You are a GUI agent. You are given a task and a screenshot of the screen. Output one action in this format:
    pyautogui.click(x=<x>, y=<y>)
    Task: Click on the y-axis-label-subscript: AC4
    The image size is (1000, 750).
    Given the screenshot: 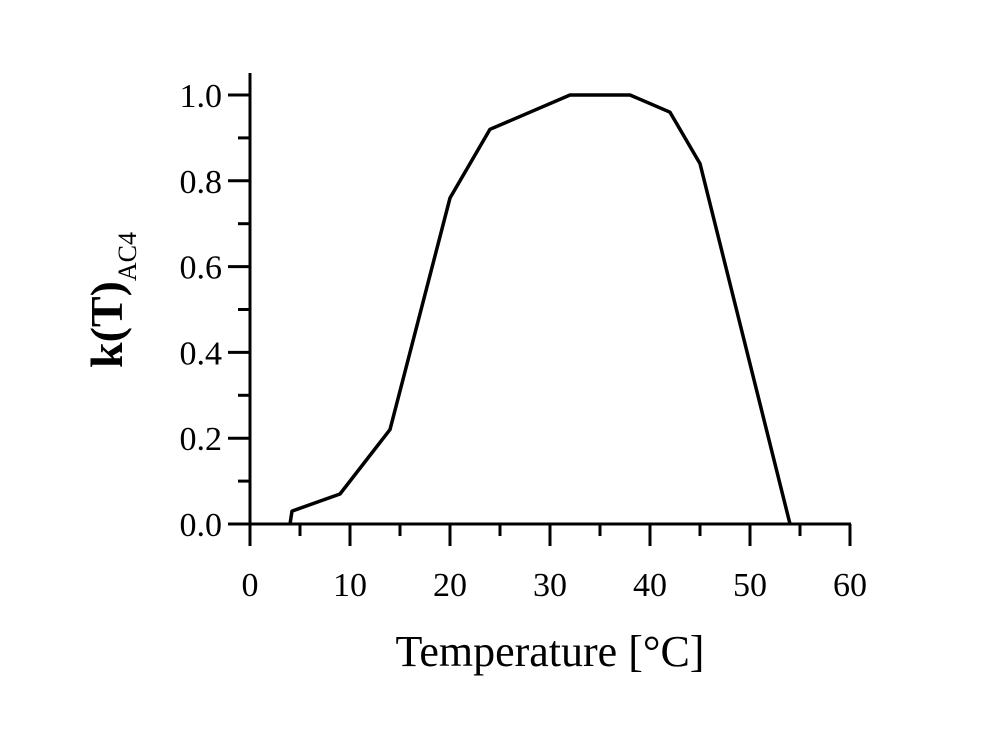 What is the action you would take?
    pyautogui.click(x=127, y=256)
    